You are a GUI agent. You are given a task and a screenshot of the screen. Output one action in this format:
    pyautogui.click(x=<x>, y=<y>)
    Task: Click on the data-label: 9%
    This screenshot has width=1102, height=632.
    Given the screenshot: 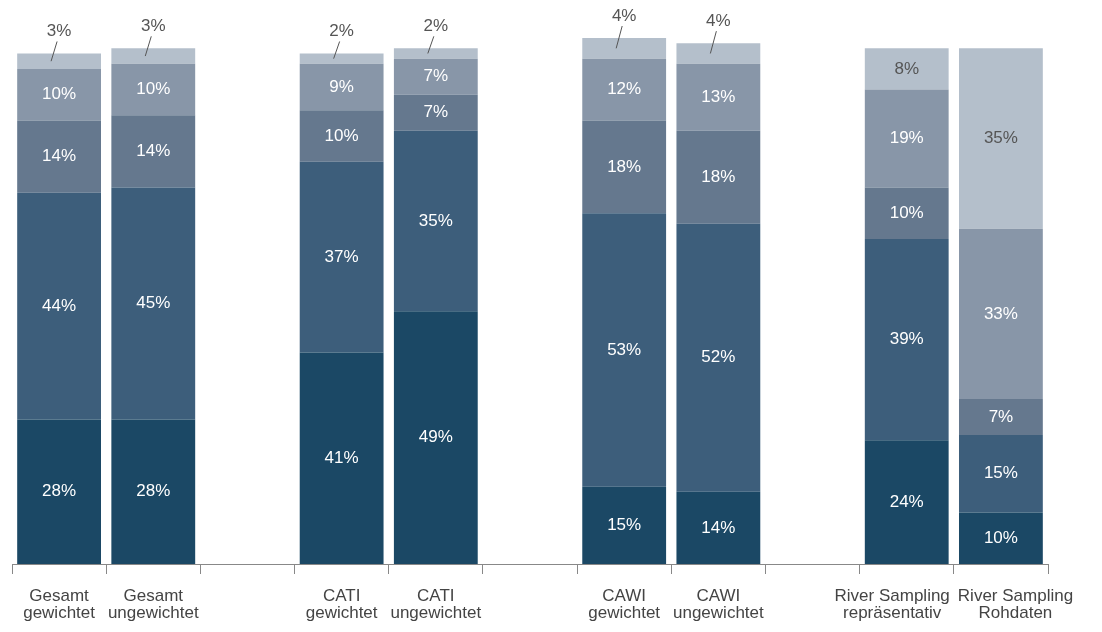 What is the action you would take?
    pyautogui.click(x=341, y=86)
    